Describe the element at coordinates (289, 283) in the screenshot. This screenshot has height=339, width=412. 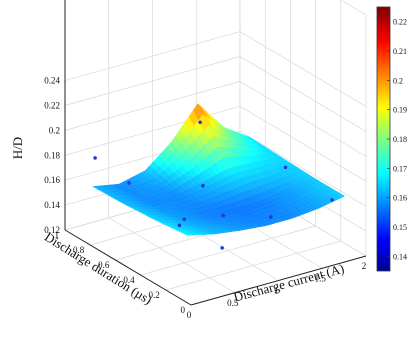
I see `x-axis-label: Discharge current (A)` at that location.